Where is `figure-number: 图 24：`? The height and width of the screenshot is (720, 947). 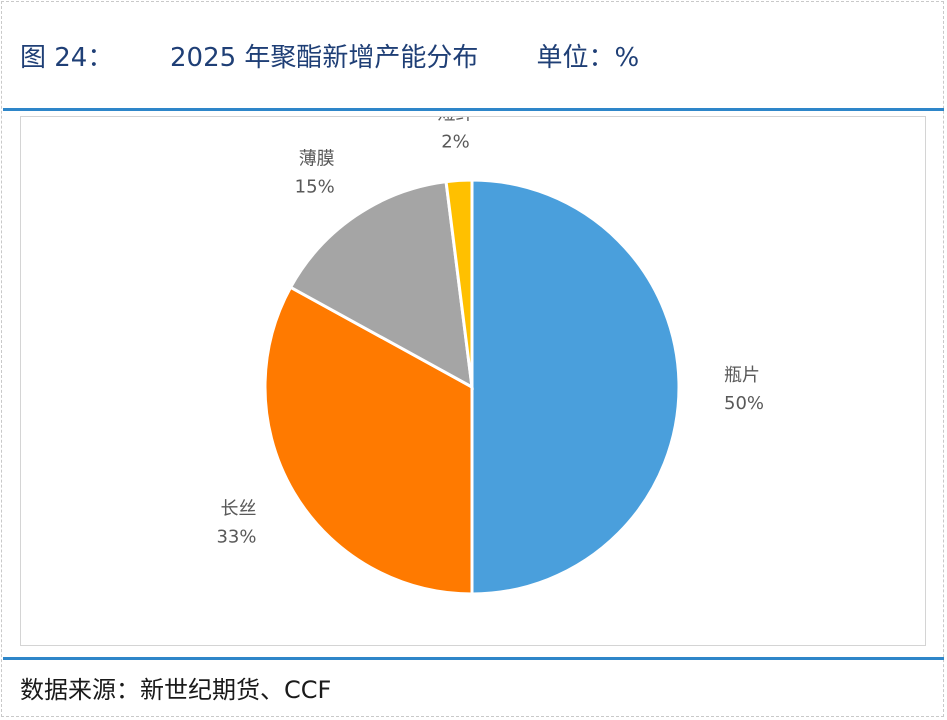
figure-number: 图 24： is located at coordinates (67, 58).